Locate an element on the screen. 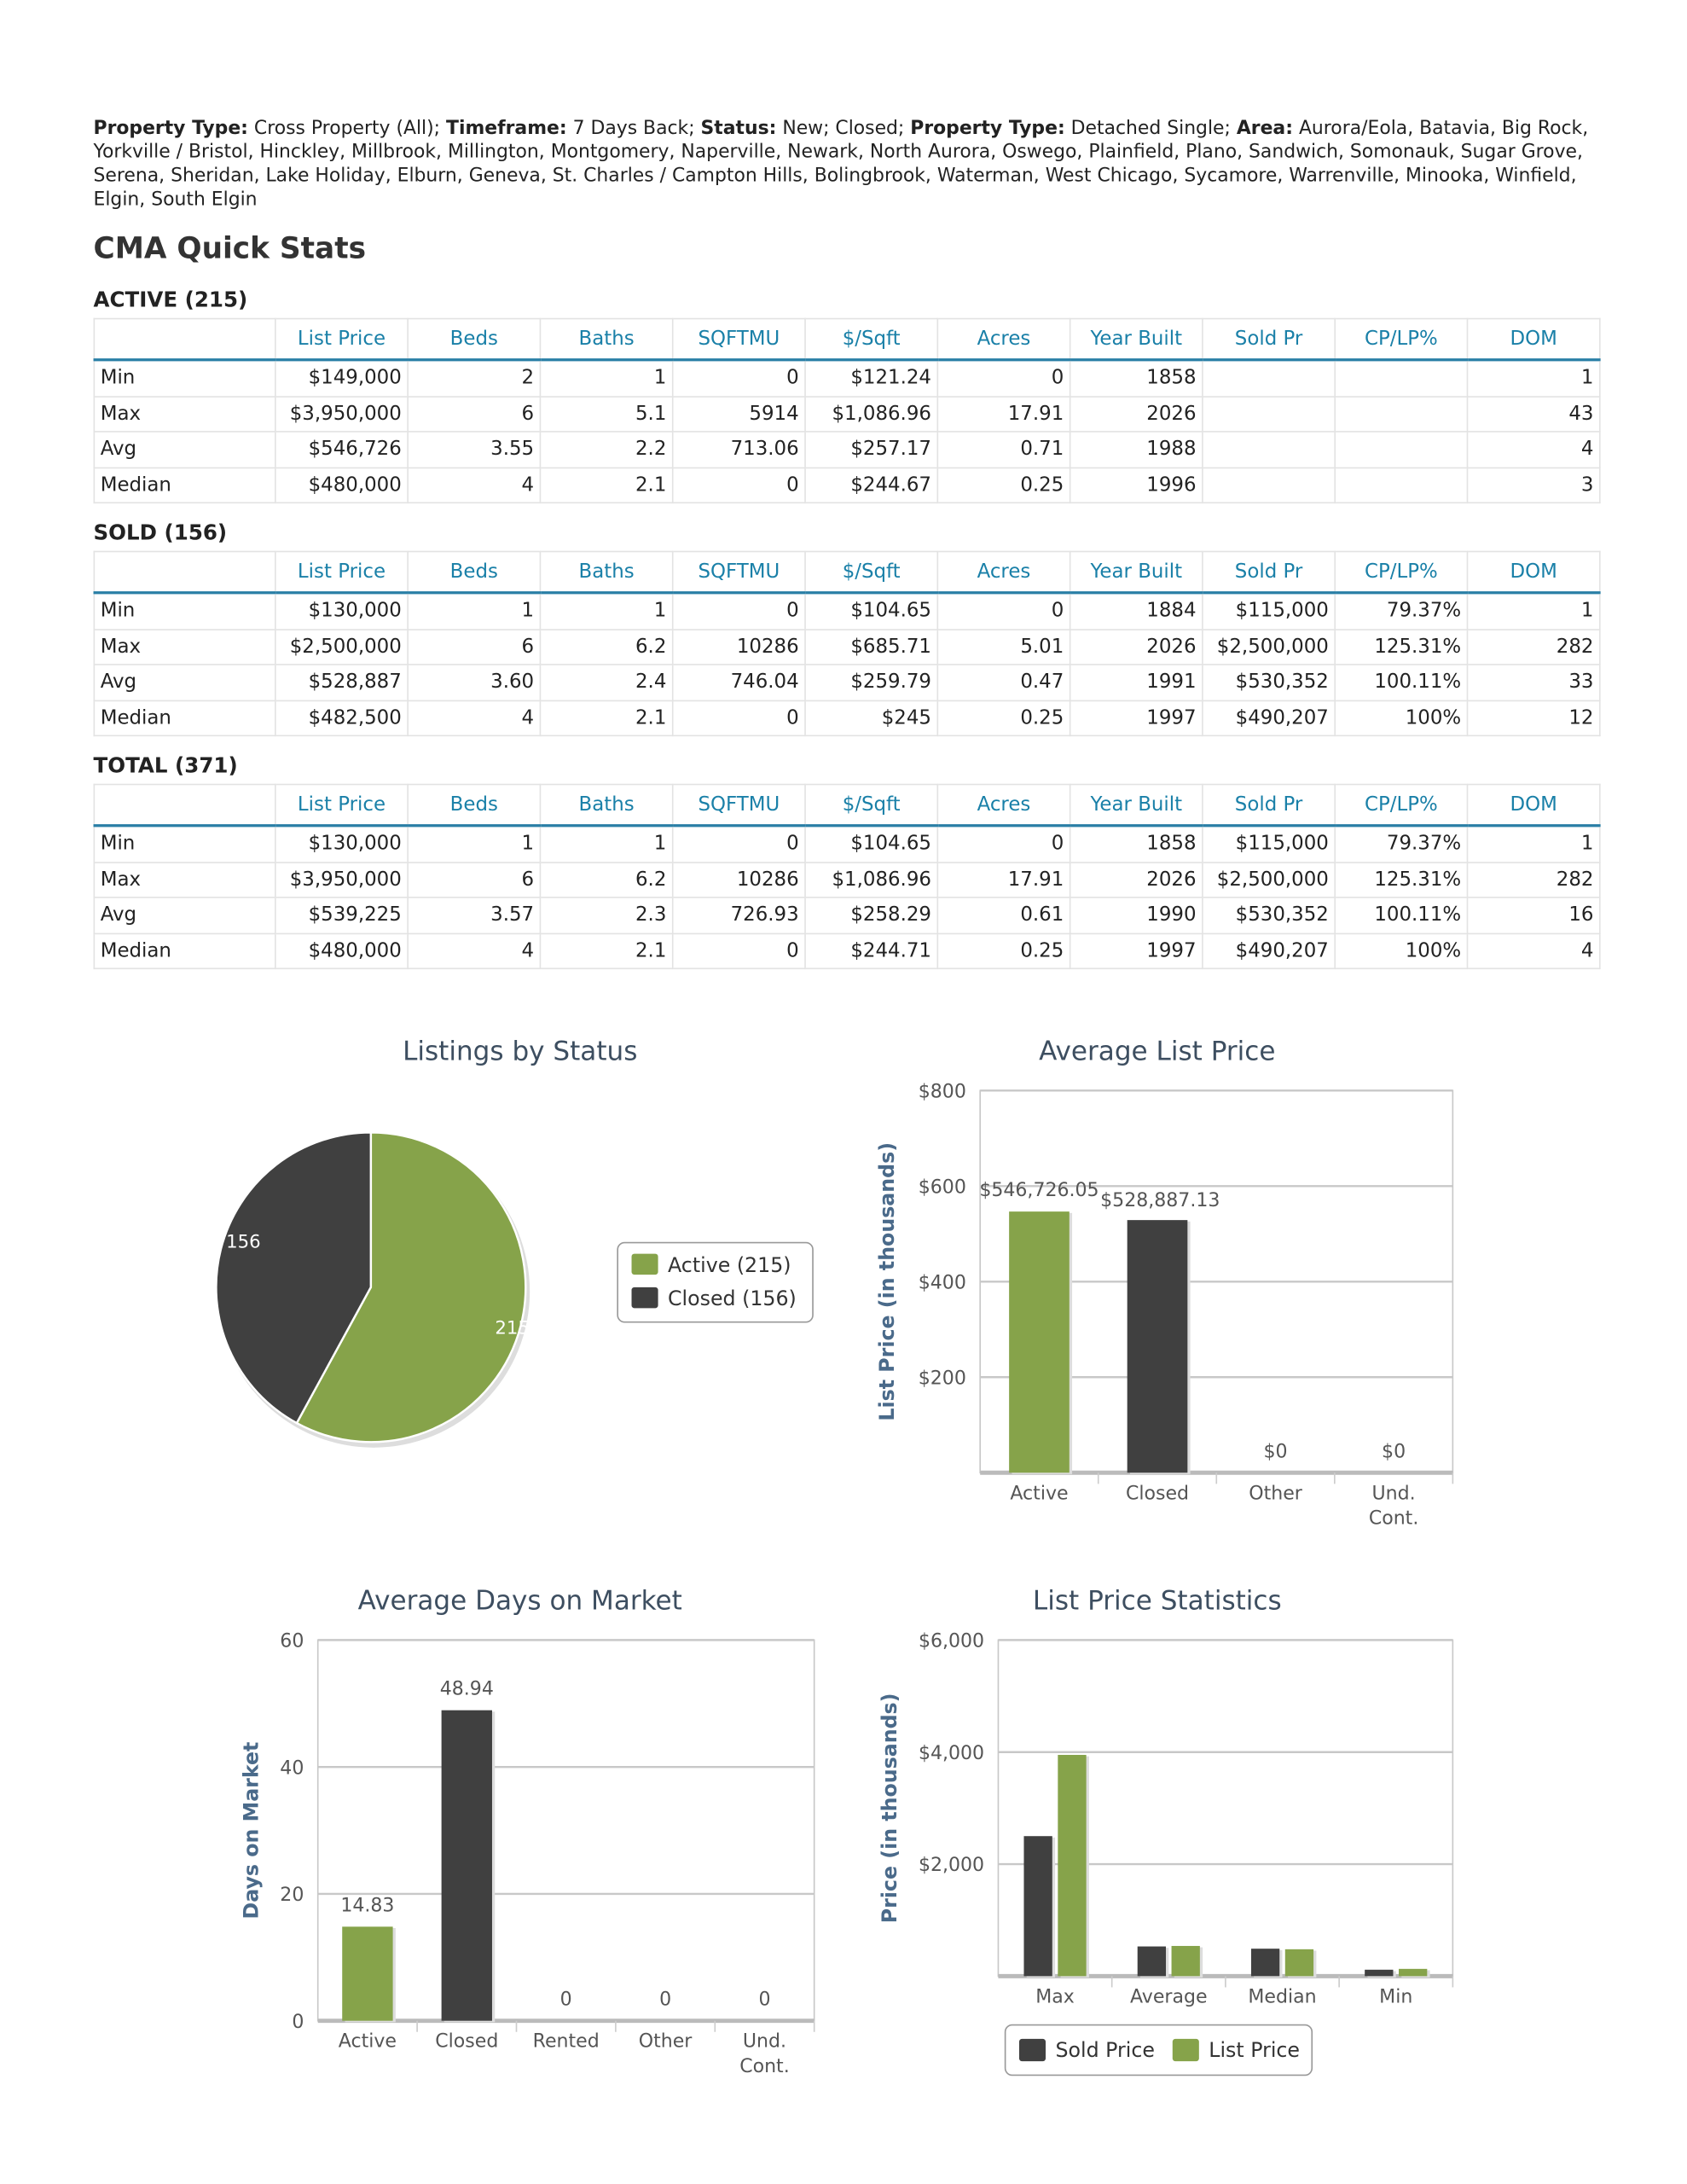  table-cell: $3,950,000 is located at coordinates (342, 414).